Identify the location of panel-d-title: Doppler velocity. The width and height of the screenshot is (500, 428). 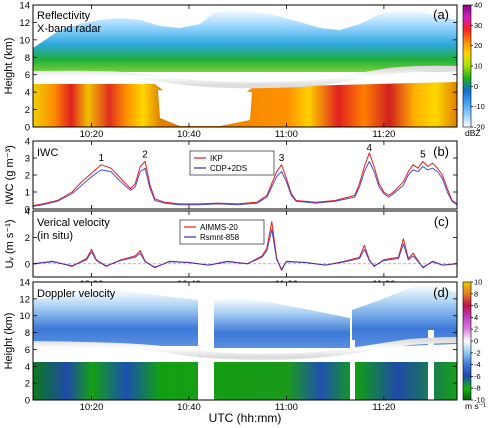
(76, 294).